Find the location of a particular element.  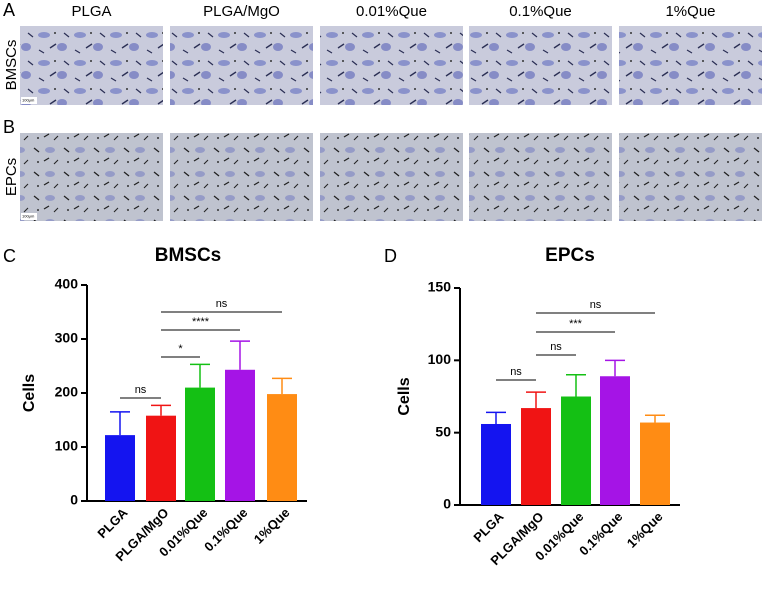

row-label: BMSCs is located at coordinates (11, 65).